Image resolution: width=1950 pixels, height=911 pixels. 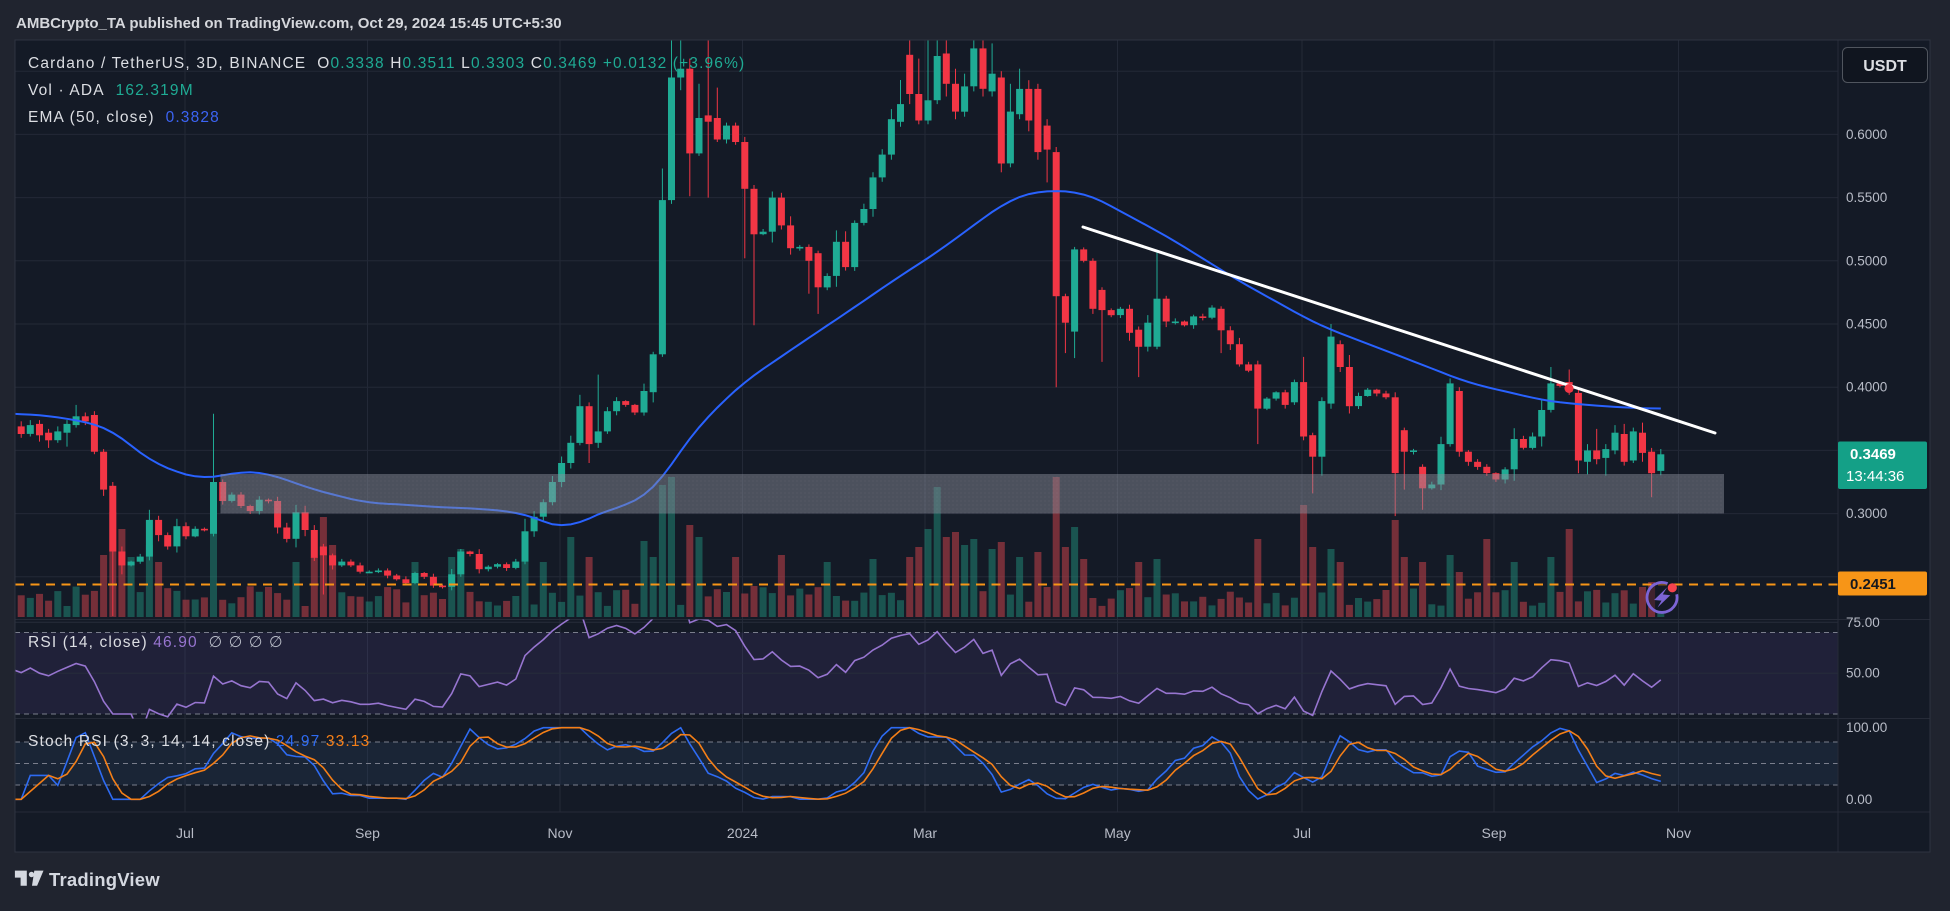 I want to click on svg-text: Mar, so click(x=925, y=833).